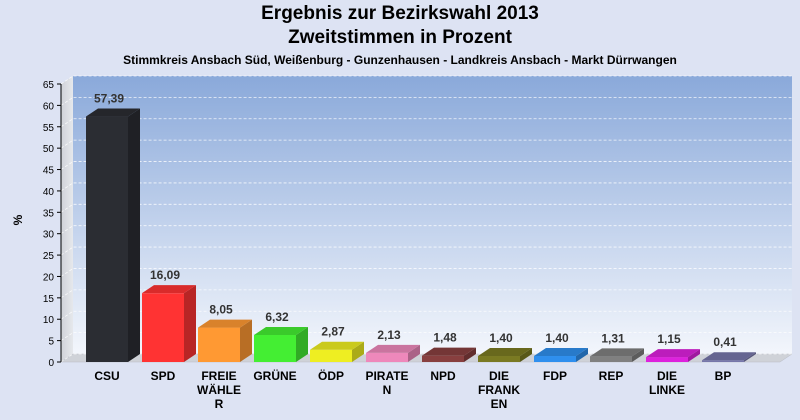 The height and width of the screenshot is (420, 800). What do you see at coordinates (499, 404) in the screenshot?
I see `x-tick-label: EN` at bounding box center [499, 404].